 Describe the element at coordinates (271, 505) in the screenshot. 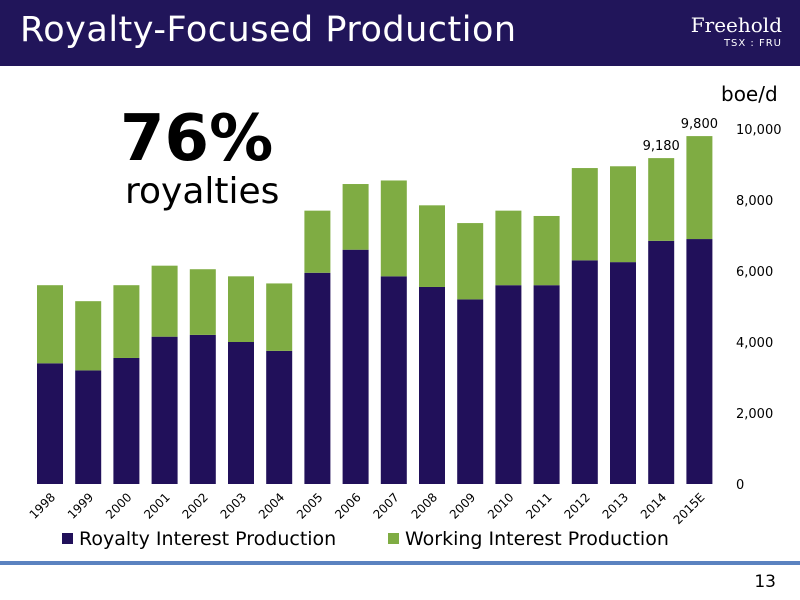

I see `x-tick-label: 2004` at that location.